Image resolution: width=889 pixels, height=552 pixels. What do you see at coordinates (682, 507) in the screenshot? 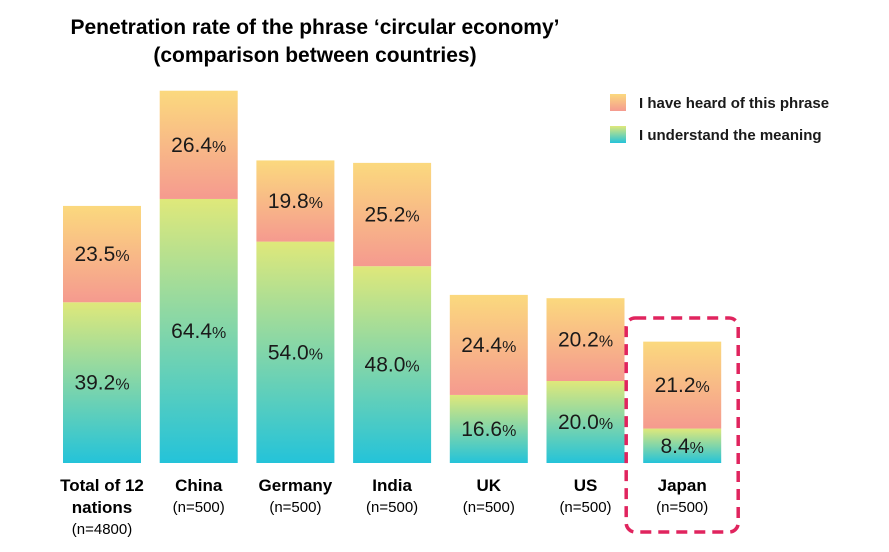
I see `category-sample-size-6: (n=500)` at bounding box center [682, 507].